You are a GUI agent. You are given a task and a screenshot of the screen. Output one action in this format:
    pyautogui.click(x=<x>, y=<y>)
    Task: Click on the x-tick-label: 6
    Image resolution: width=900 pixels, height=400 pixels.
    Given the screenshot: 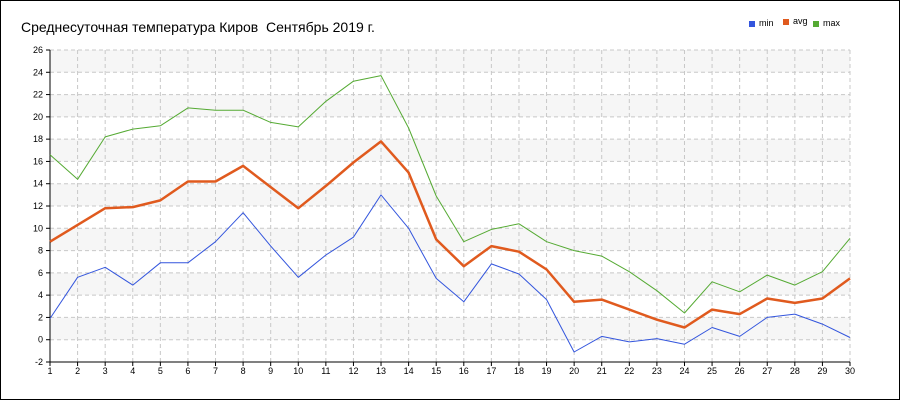 What is the action you would take?
    pyautogui.click(x=187, y=371)
    